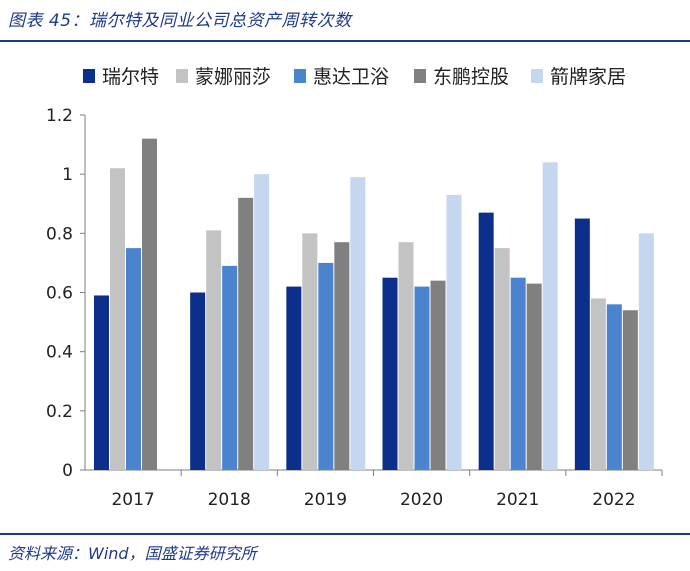 The width and height of the screenshot is (690, 571). What do you see at coordinates (351, 77) in the screenshot?
I see `legend-label: 惠达卫浴` at bounding box center [351, 77].